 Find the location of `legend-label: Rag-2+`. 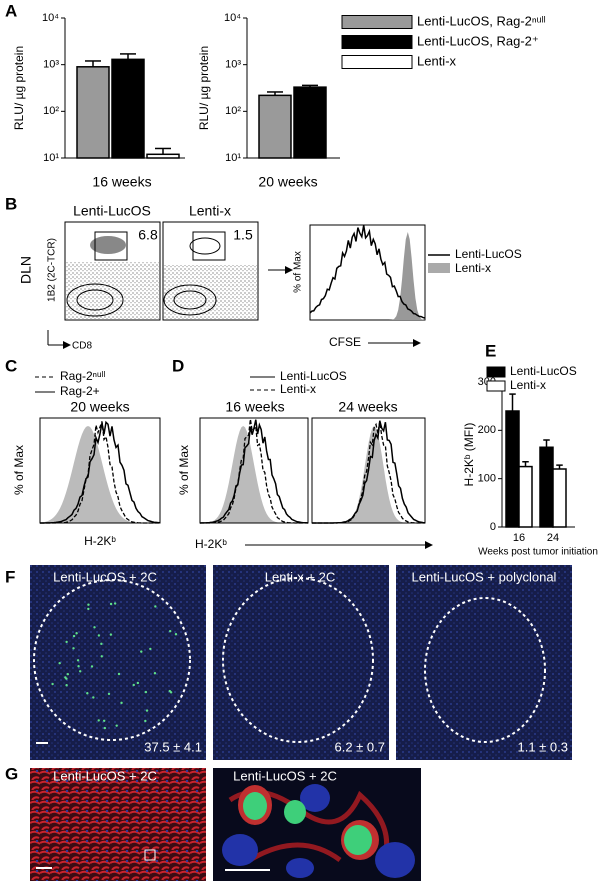

legend-label: Rag-2+ is located at coordinates (80, 391).